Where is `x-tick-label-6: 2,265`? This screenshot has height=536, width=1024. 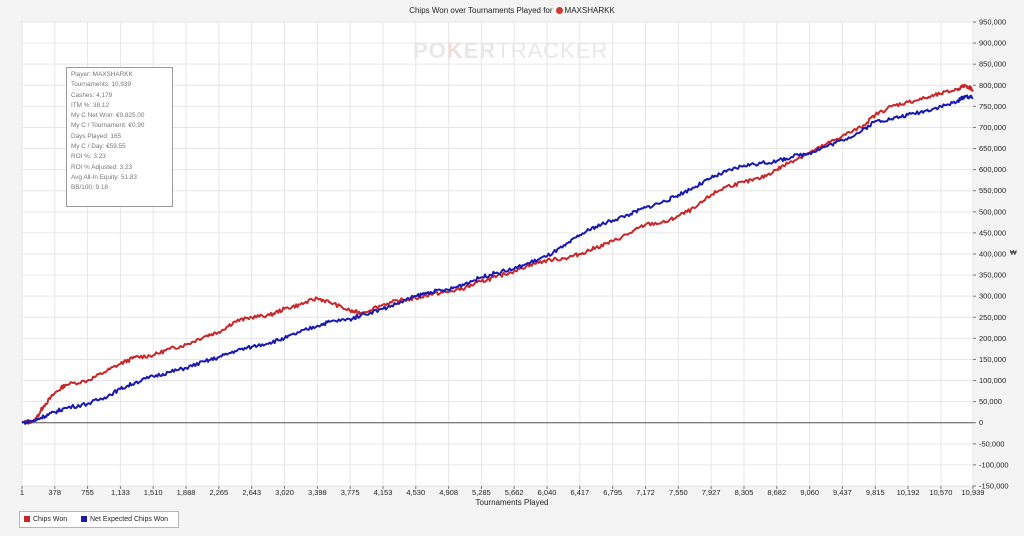 x-tick-label-6: 2,265 is located at coordinates (218, 492).